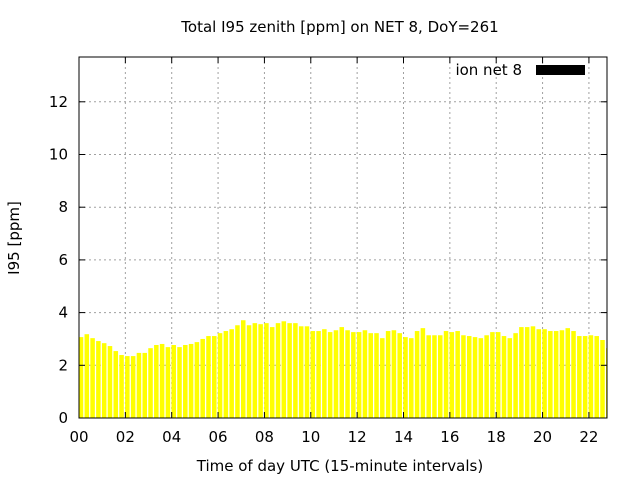 This screenshot has width=640, height=484. I want to click on y-tick-label: 8, so click(63, 207).